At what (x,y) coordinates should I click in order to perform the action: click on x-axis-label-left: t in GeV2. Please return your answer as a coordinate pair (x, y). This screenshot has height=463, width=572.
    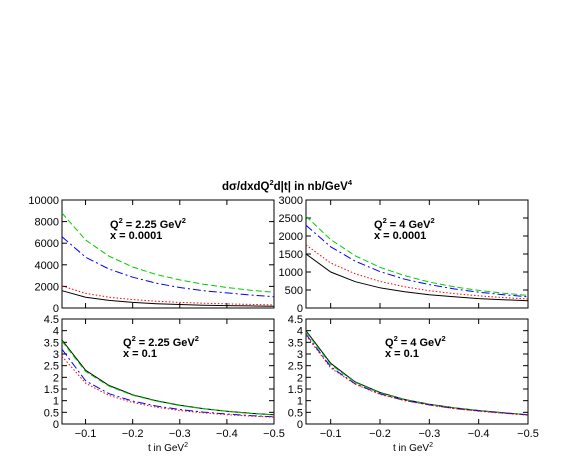
    Looking at the image, I should click on (168, 448).